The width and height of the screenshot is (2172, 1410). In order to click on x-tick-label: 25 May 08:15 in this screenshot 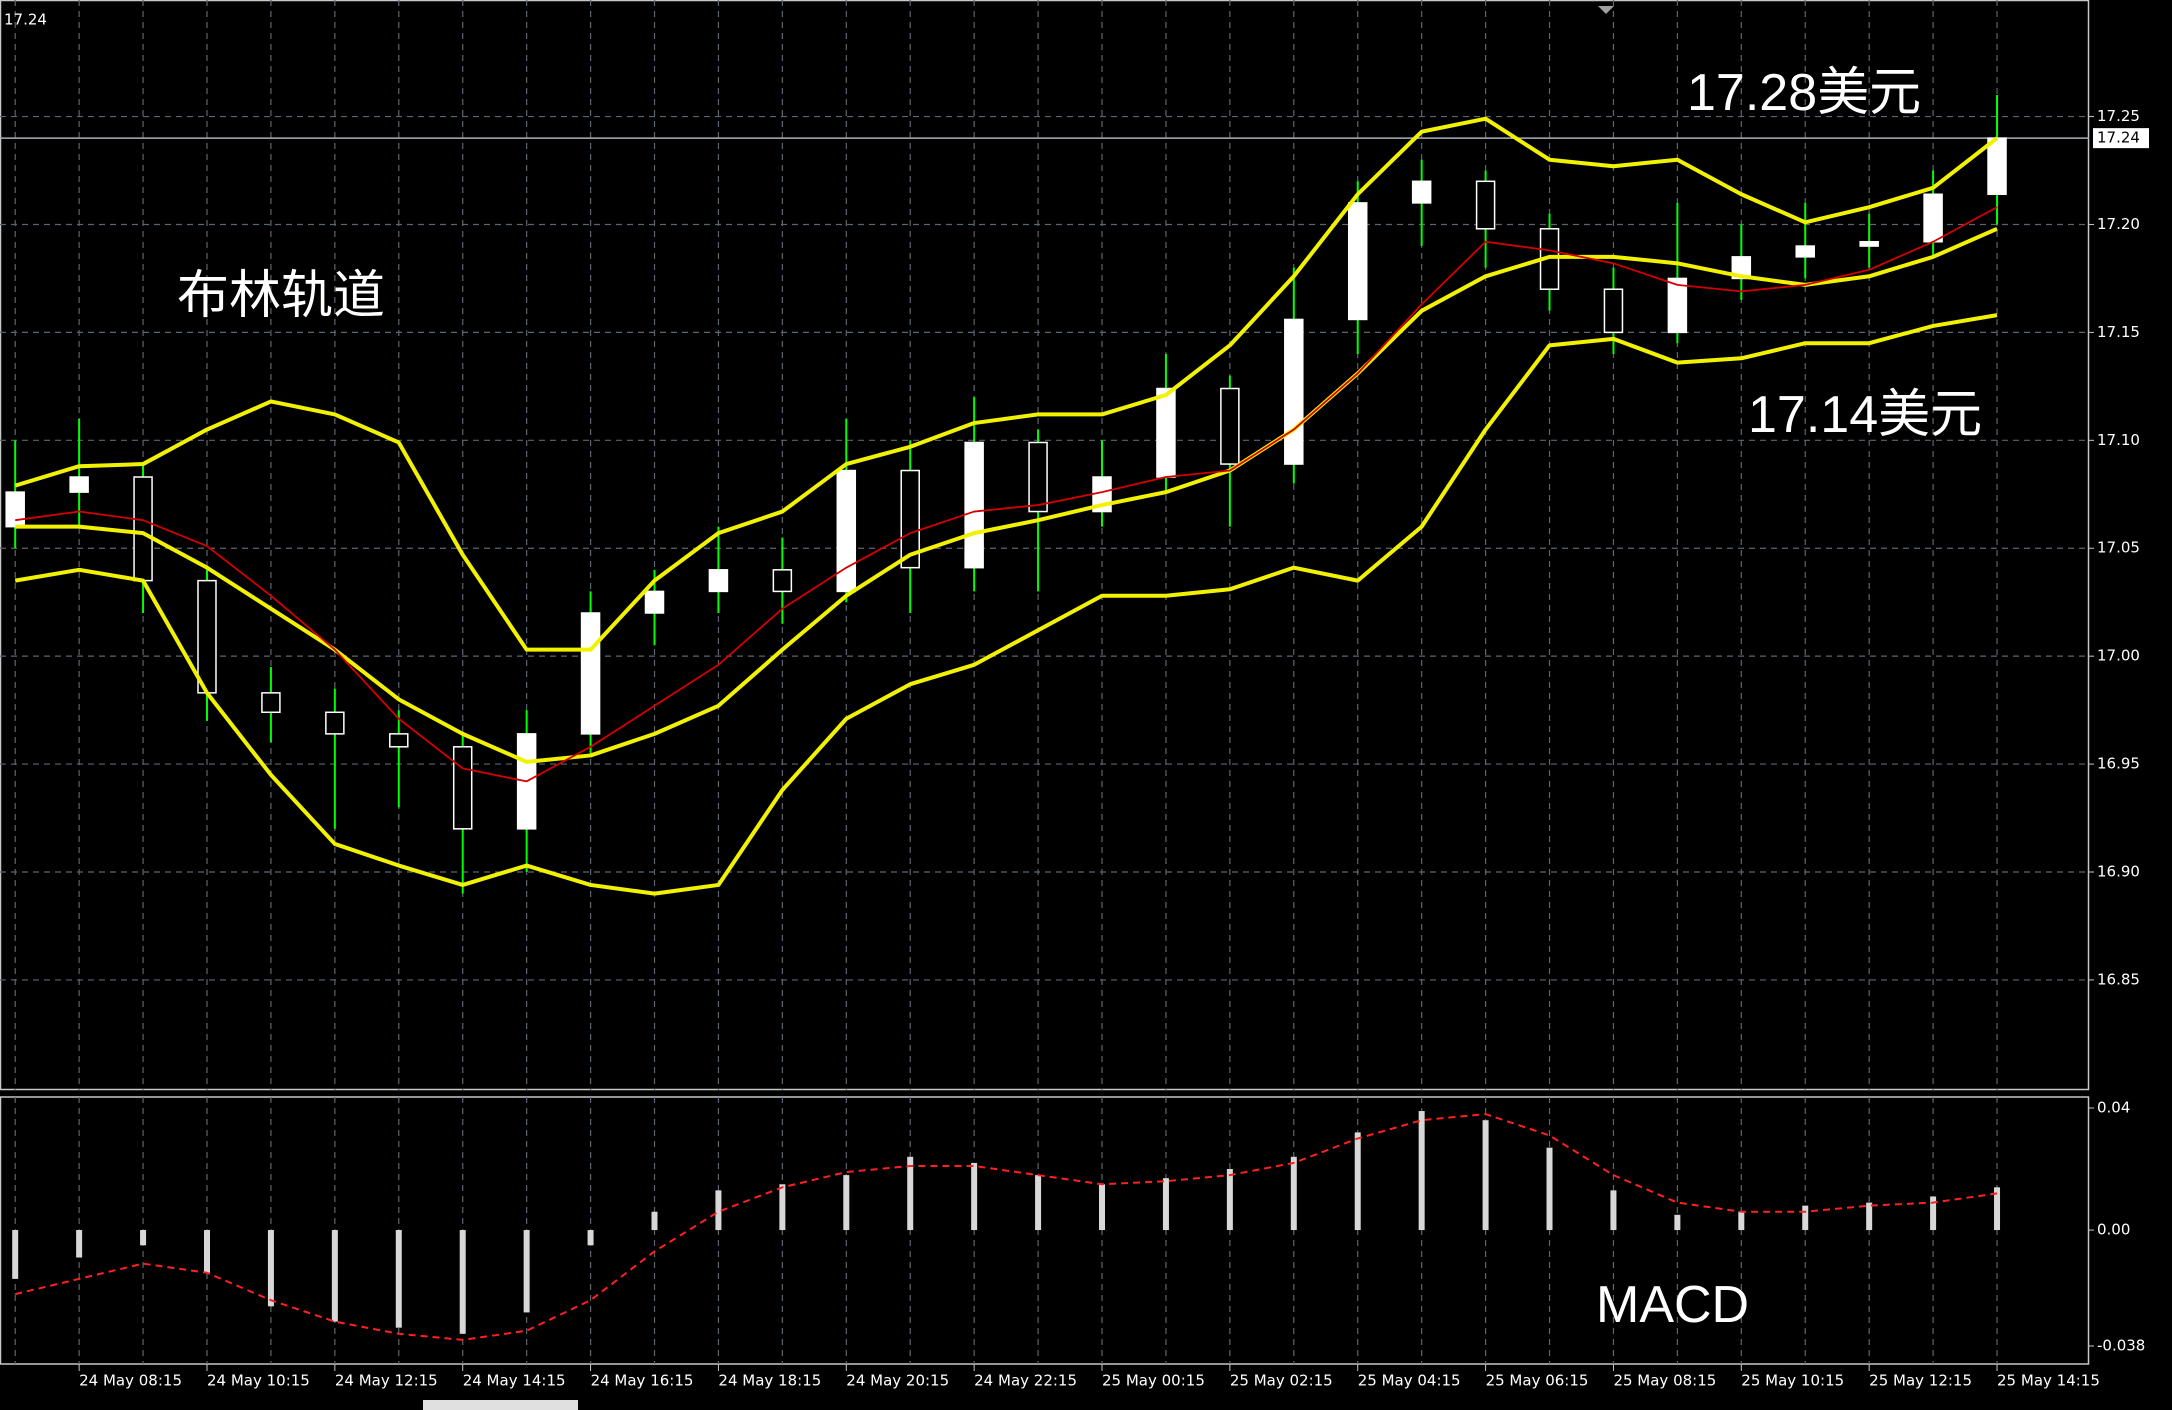, I will do `click(1664, 1381)`.